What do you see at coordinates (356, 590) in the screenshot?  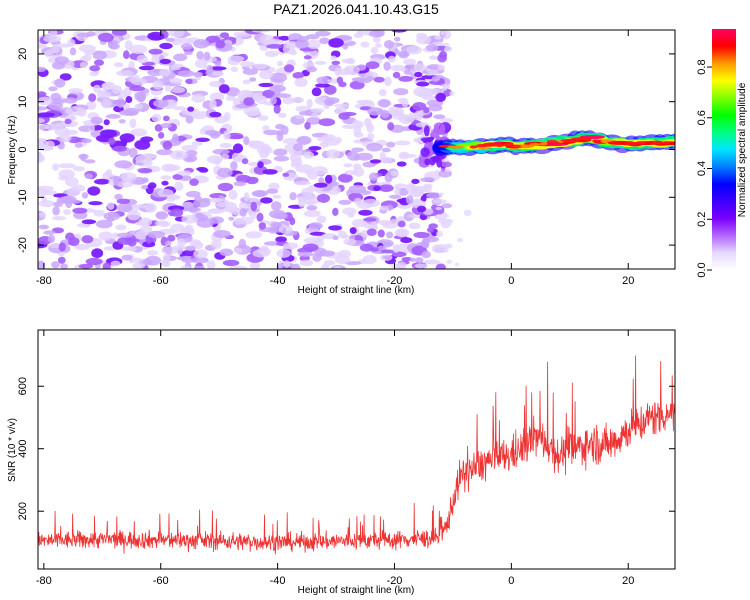 I see `snr-x-axis-label: Height of straight line (km)` at bounding box center [356, 590].